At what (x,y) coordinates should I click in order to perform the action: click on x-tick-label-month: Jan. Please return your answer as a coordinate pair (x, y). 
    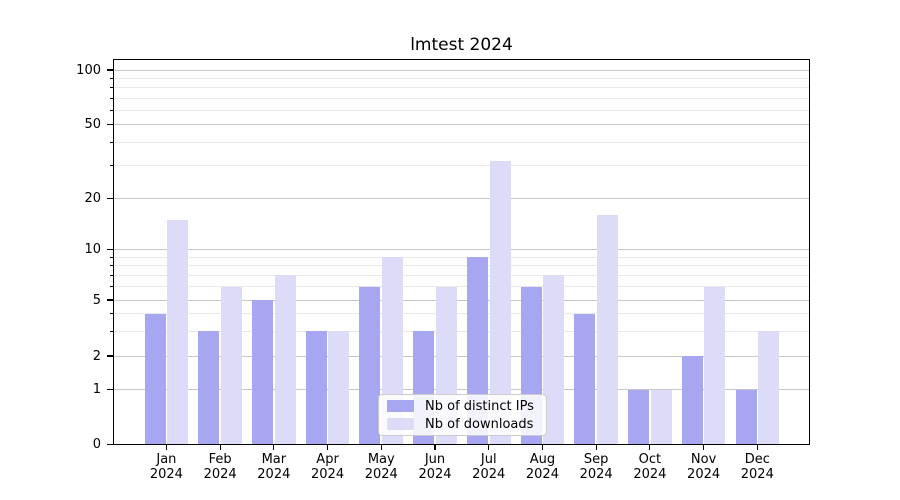
    Looking at the image, I should click on (166, 459).